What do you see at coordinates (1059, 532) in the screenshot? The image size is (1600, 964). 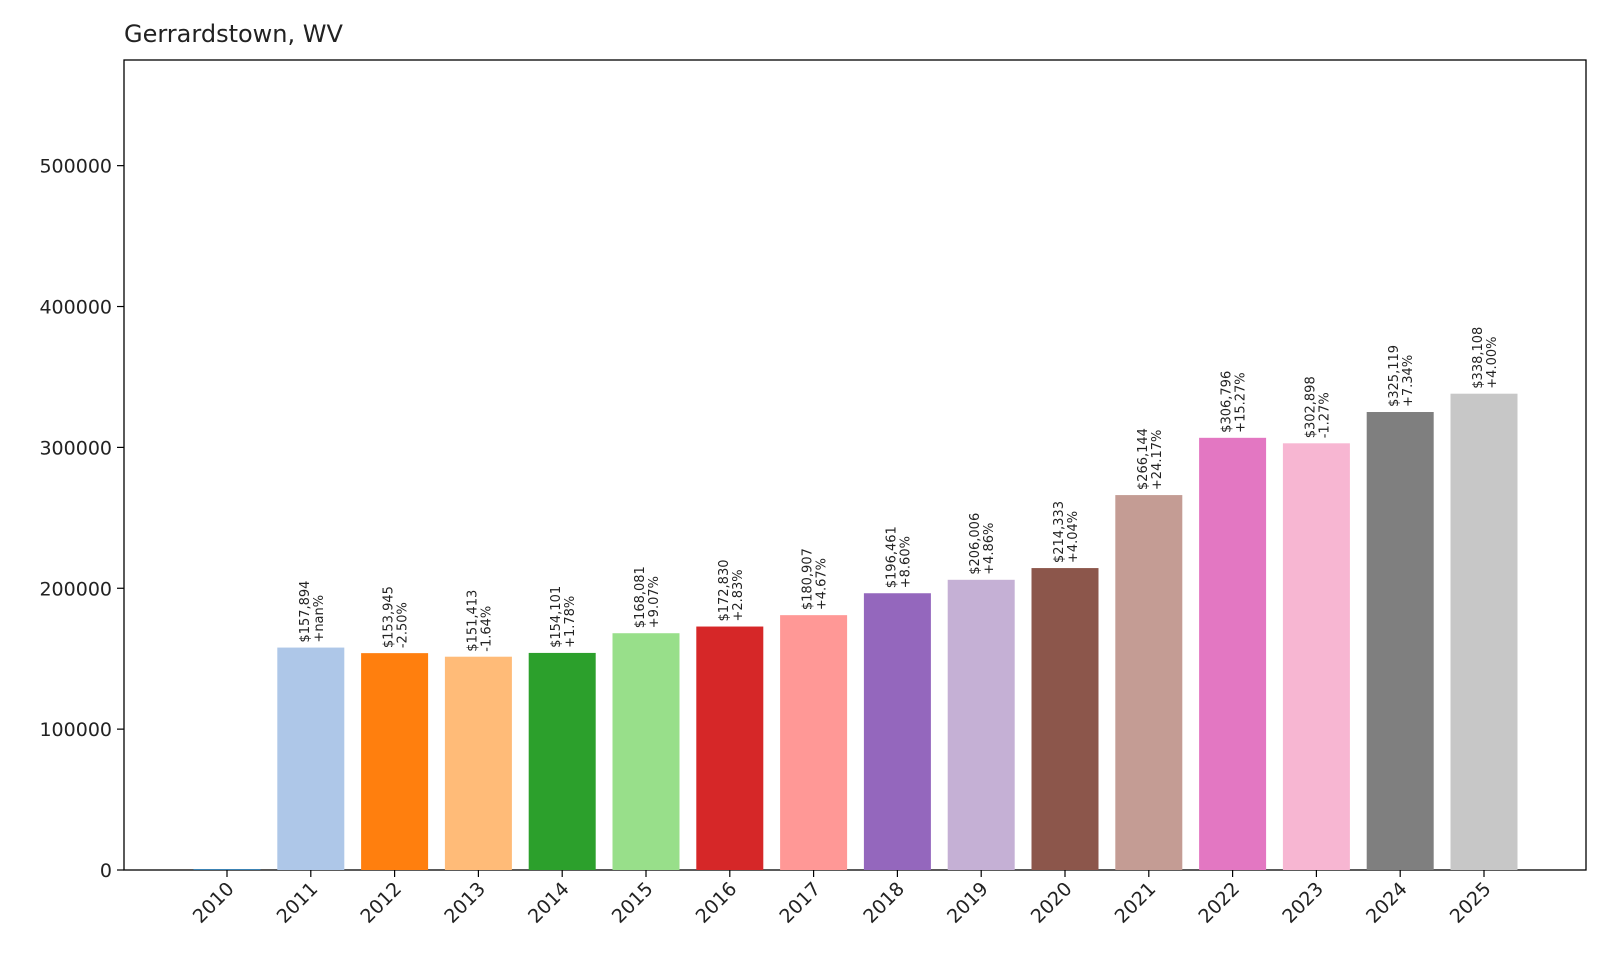 I see `bar-value-label: $214,333` at bounding box center [1059, 532].